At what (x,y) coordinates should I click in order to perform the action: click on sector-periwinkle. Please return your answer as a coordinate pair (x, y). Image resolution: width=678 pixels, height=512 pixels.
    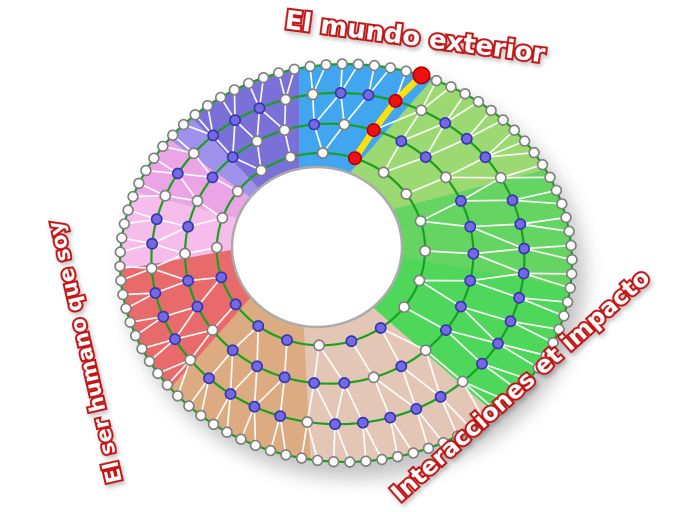
    Looking at the image, I should click on (214, 157).